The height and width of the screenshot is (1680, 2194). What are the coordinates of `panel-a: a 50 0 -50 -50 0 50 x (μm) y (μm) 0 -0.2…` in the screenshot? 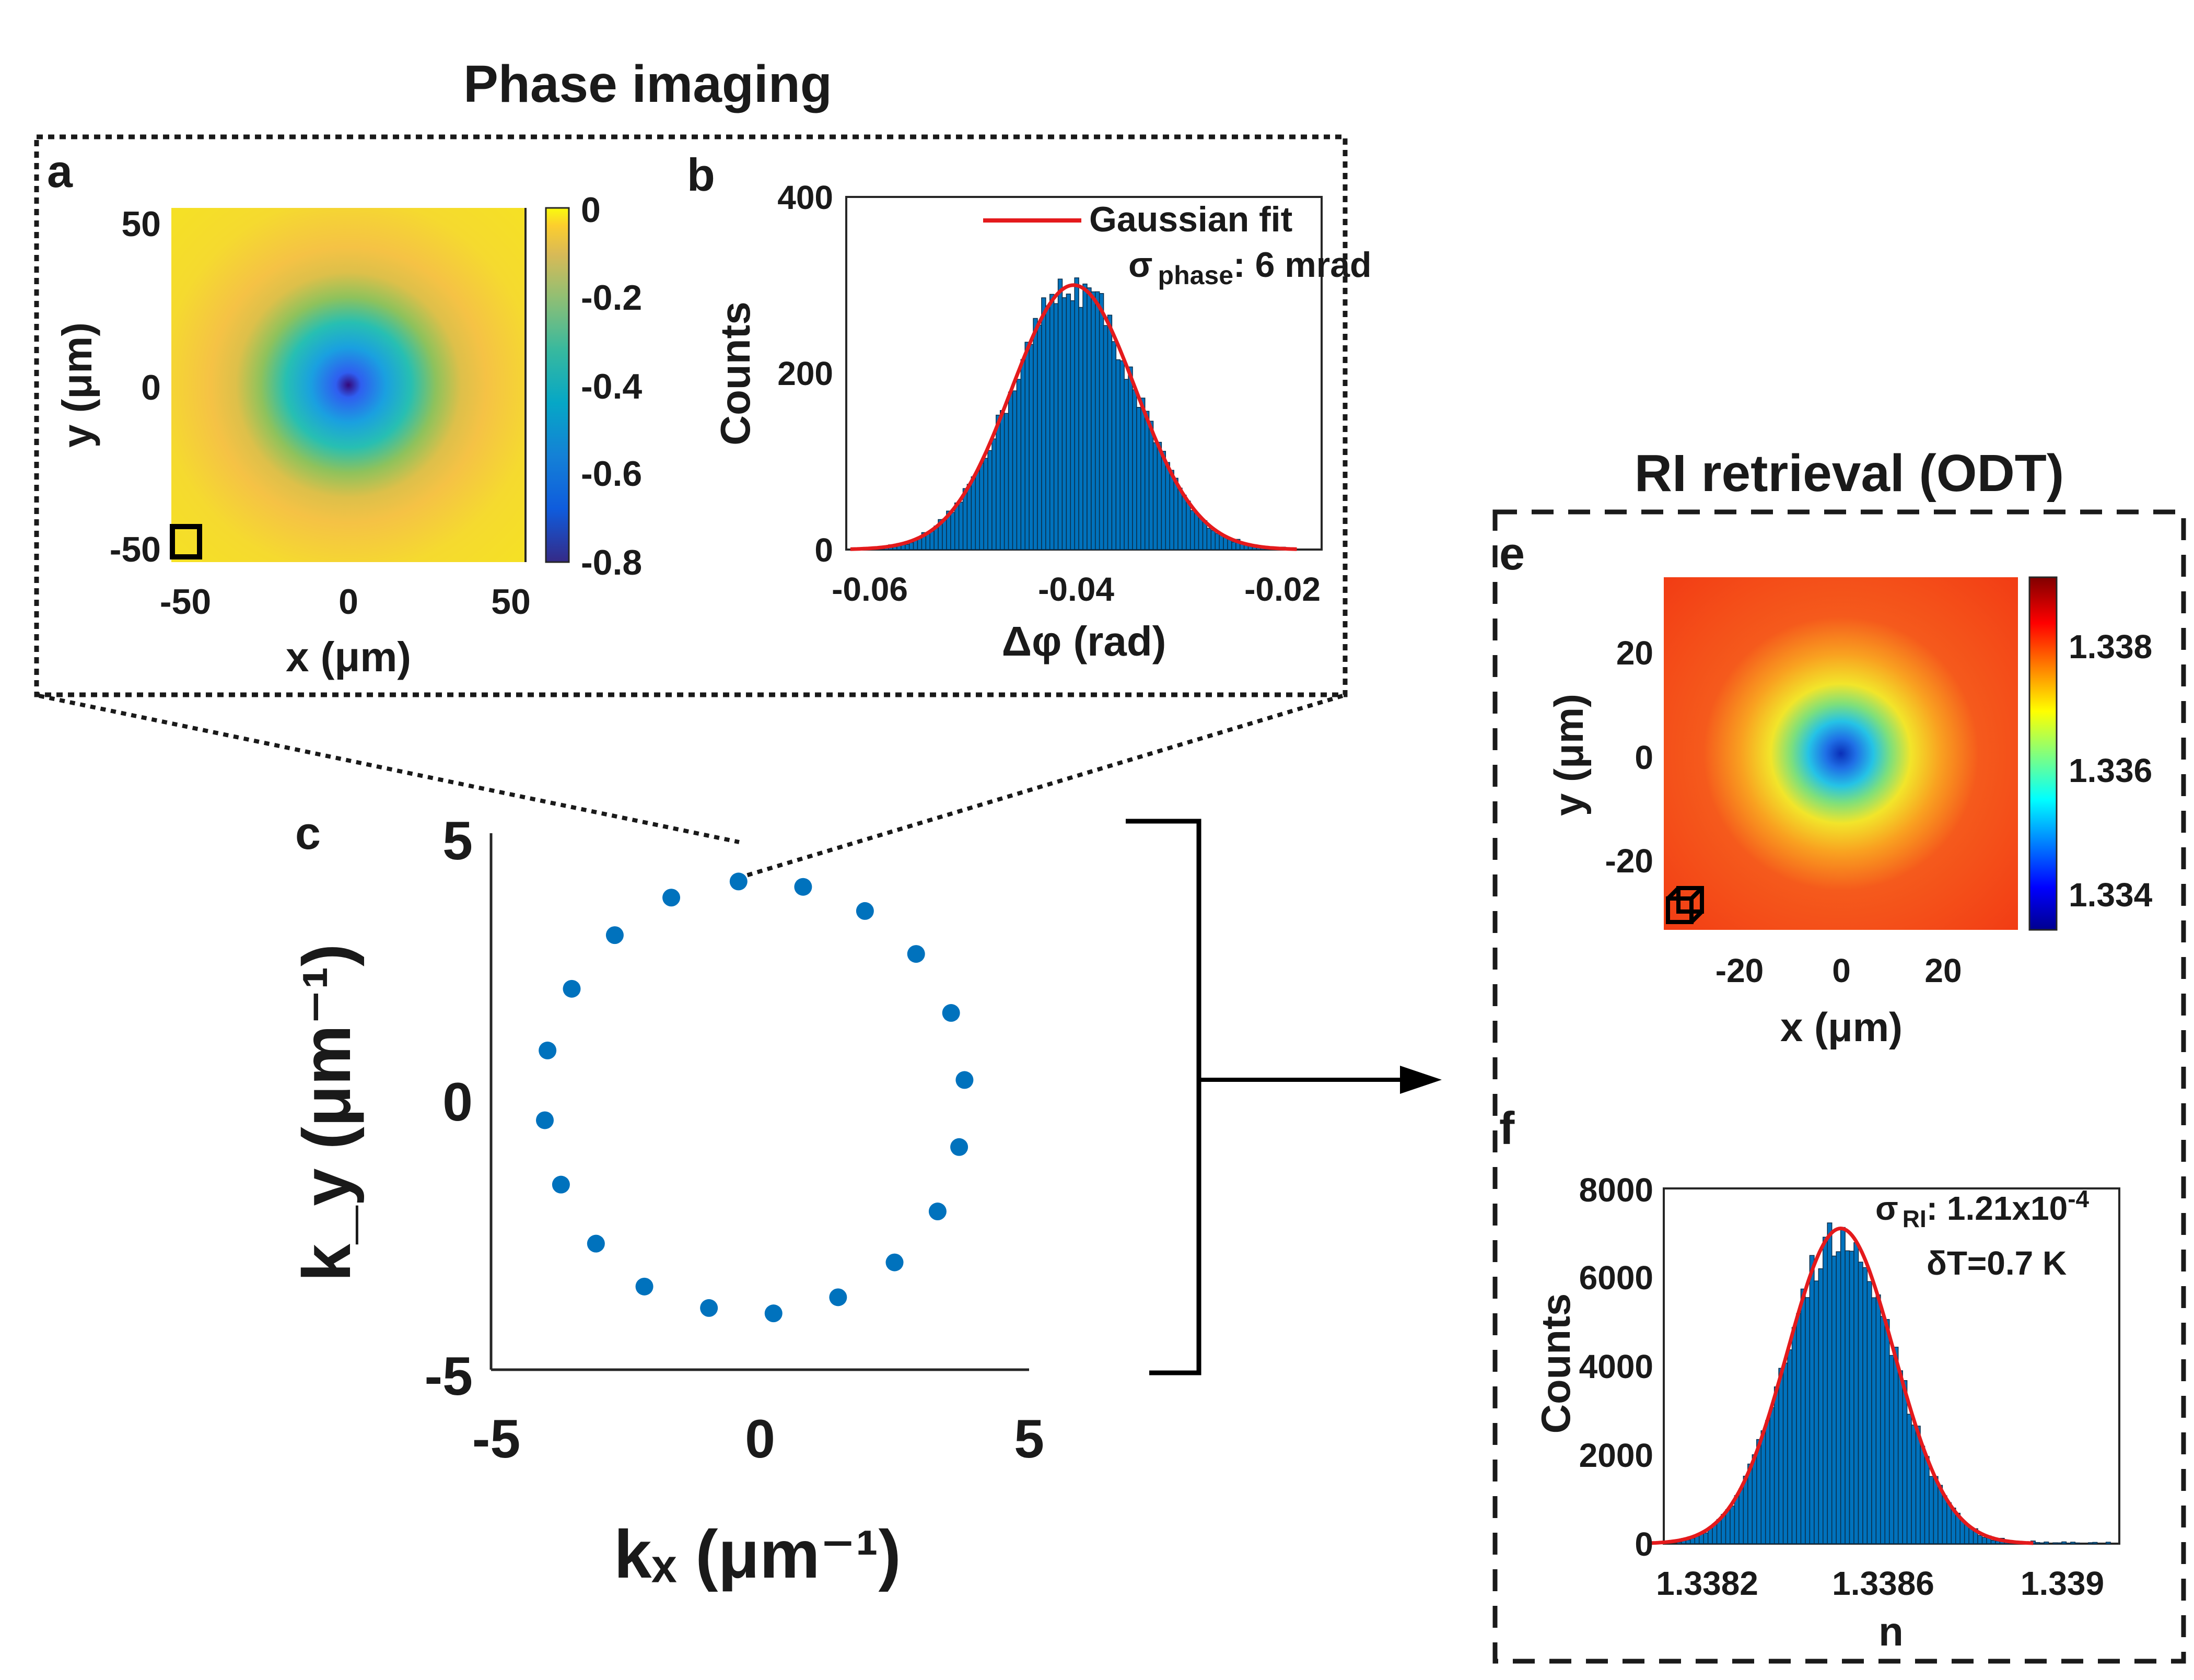 It's located at (344, 412).